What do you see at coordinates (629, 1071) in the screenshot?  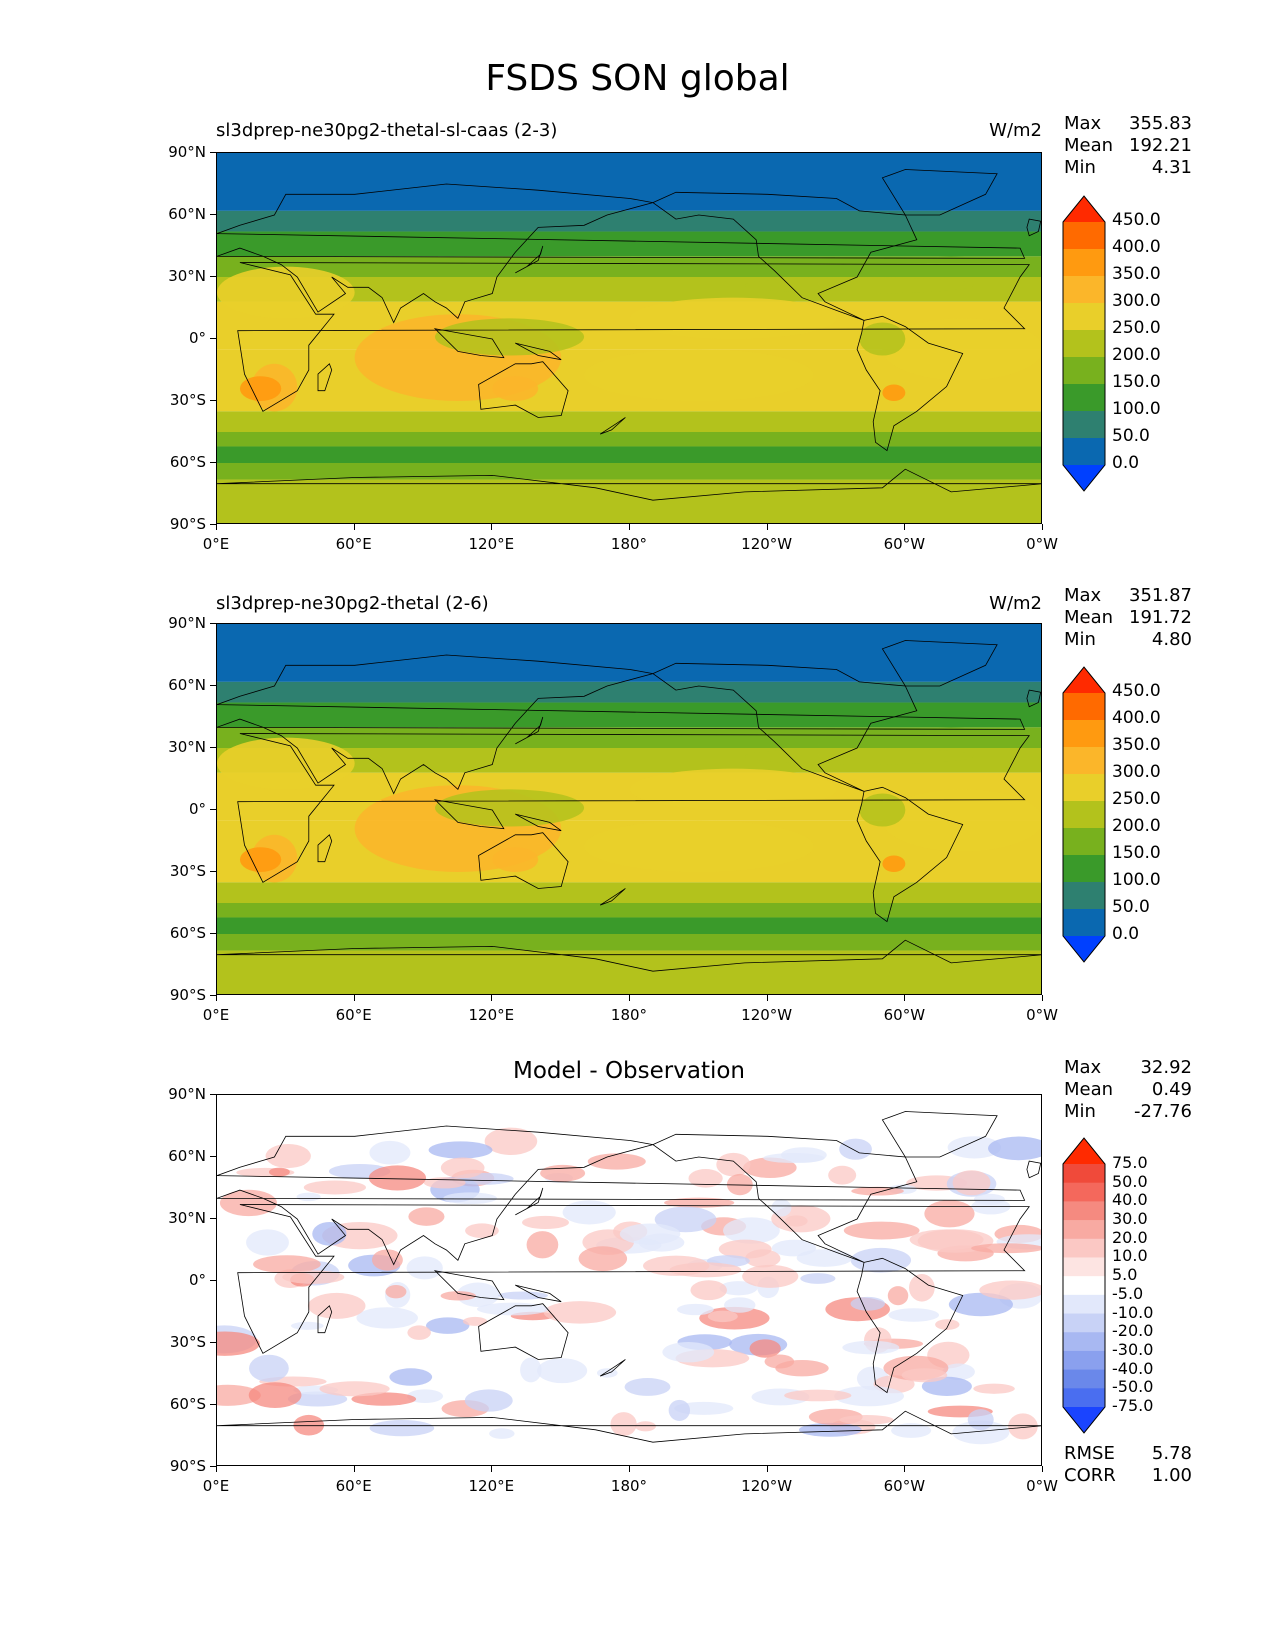 I see `panel-title: Model - Observation` at bounding box center [629, 1071].